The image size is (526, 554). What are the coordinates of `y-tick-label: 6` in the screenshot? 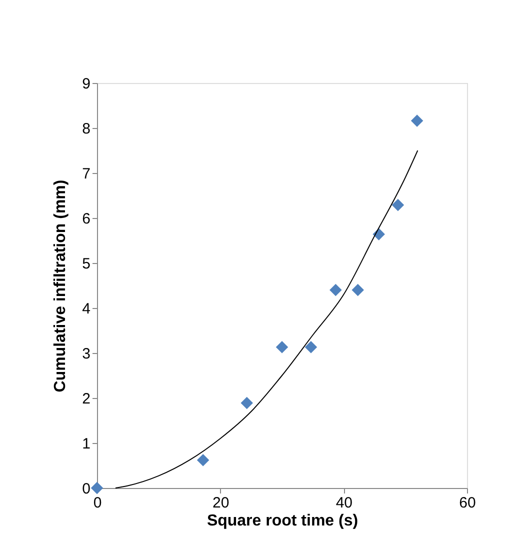 It's located at (86, 219).